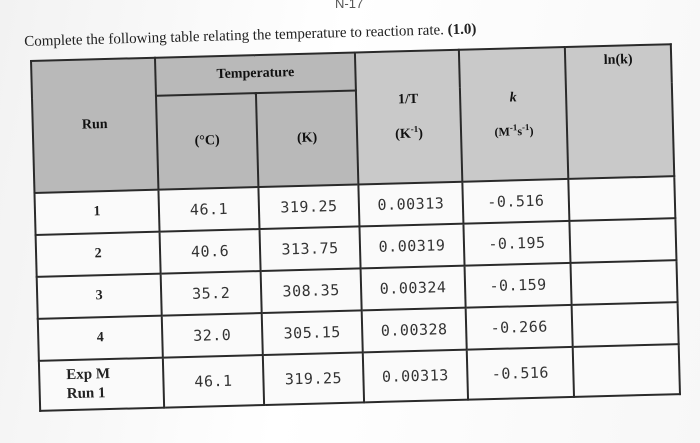 The width and height of the screenshot is (700, 443). What do you see at coordinates (513, 114) in the screenshot?
I see `header-rate-constant: k (M-1s-1)` at bounding box center [513, 114].